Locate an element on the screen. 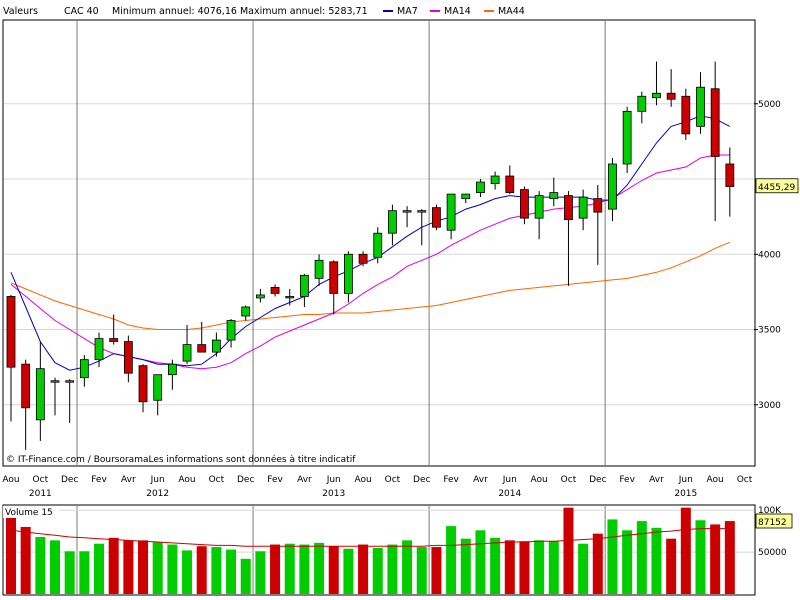  last-value-label: 4455,29 is located at coordinates (776, 188).